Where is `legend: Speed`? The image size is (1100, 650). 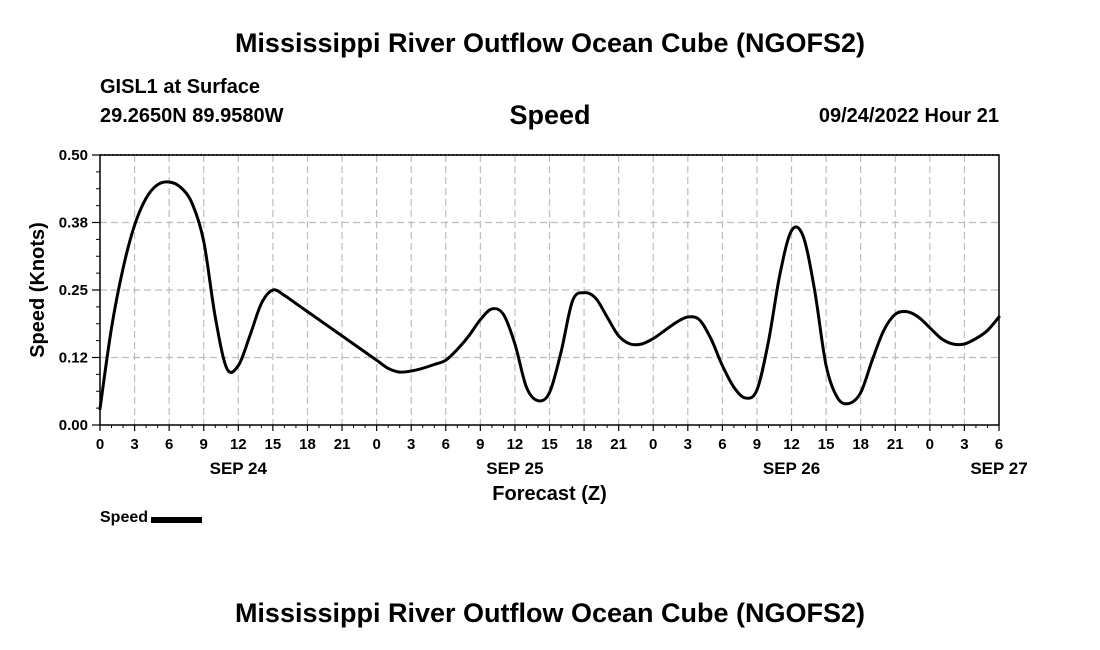
legend: Speed is located at coordinates (151, 518).